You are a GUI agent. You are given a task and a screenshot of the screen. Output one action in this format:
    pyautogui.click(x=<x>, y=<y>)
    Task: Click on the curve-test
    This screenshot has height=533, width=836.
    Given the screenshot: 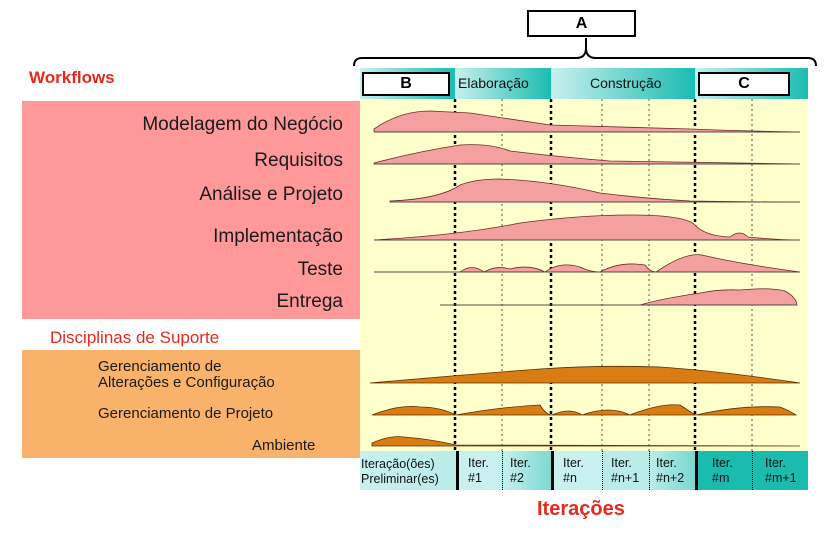 What is the action you would take?
    pyautogui.click(x=587, y=263)
    